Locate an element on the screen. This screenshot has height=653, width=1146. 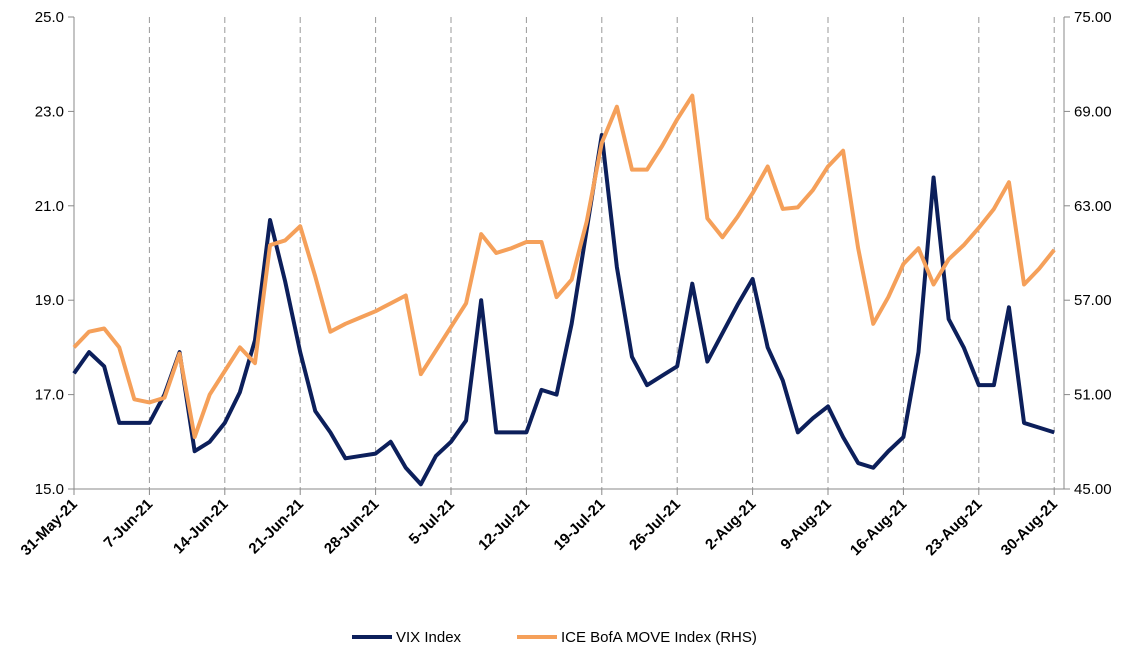
y-tick-label: 15.0 is located at coordinates (49, 489).